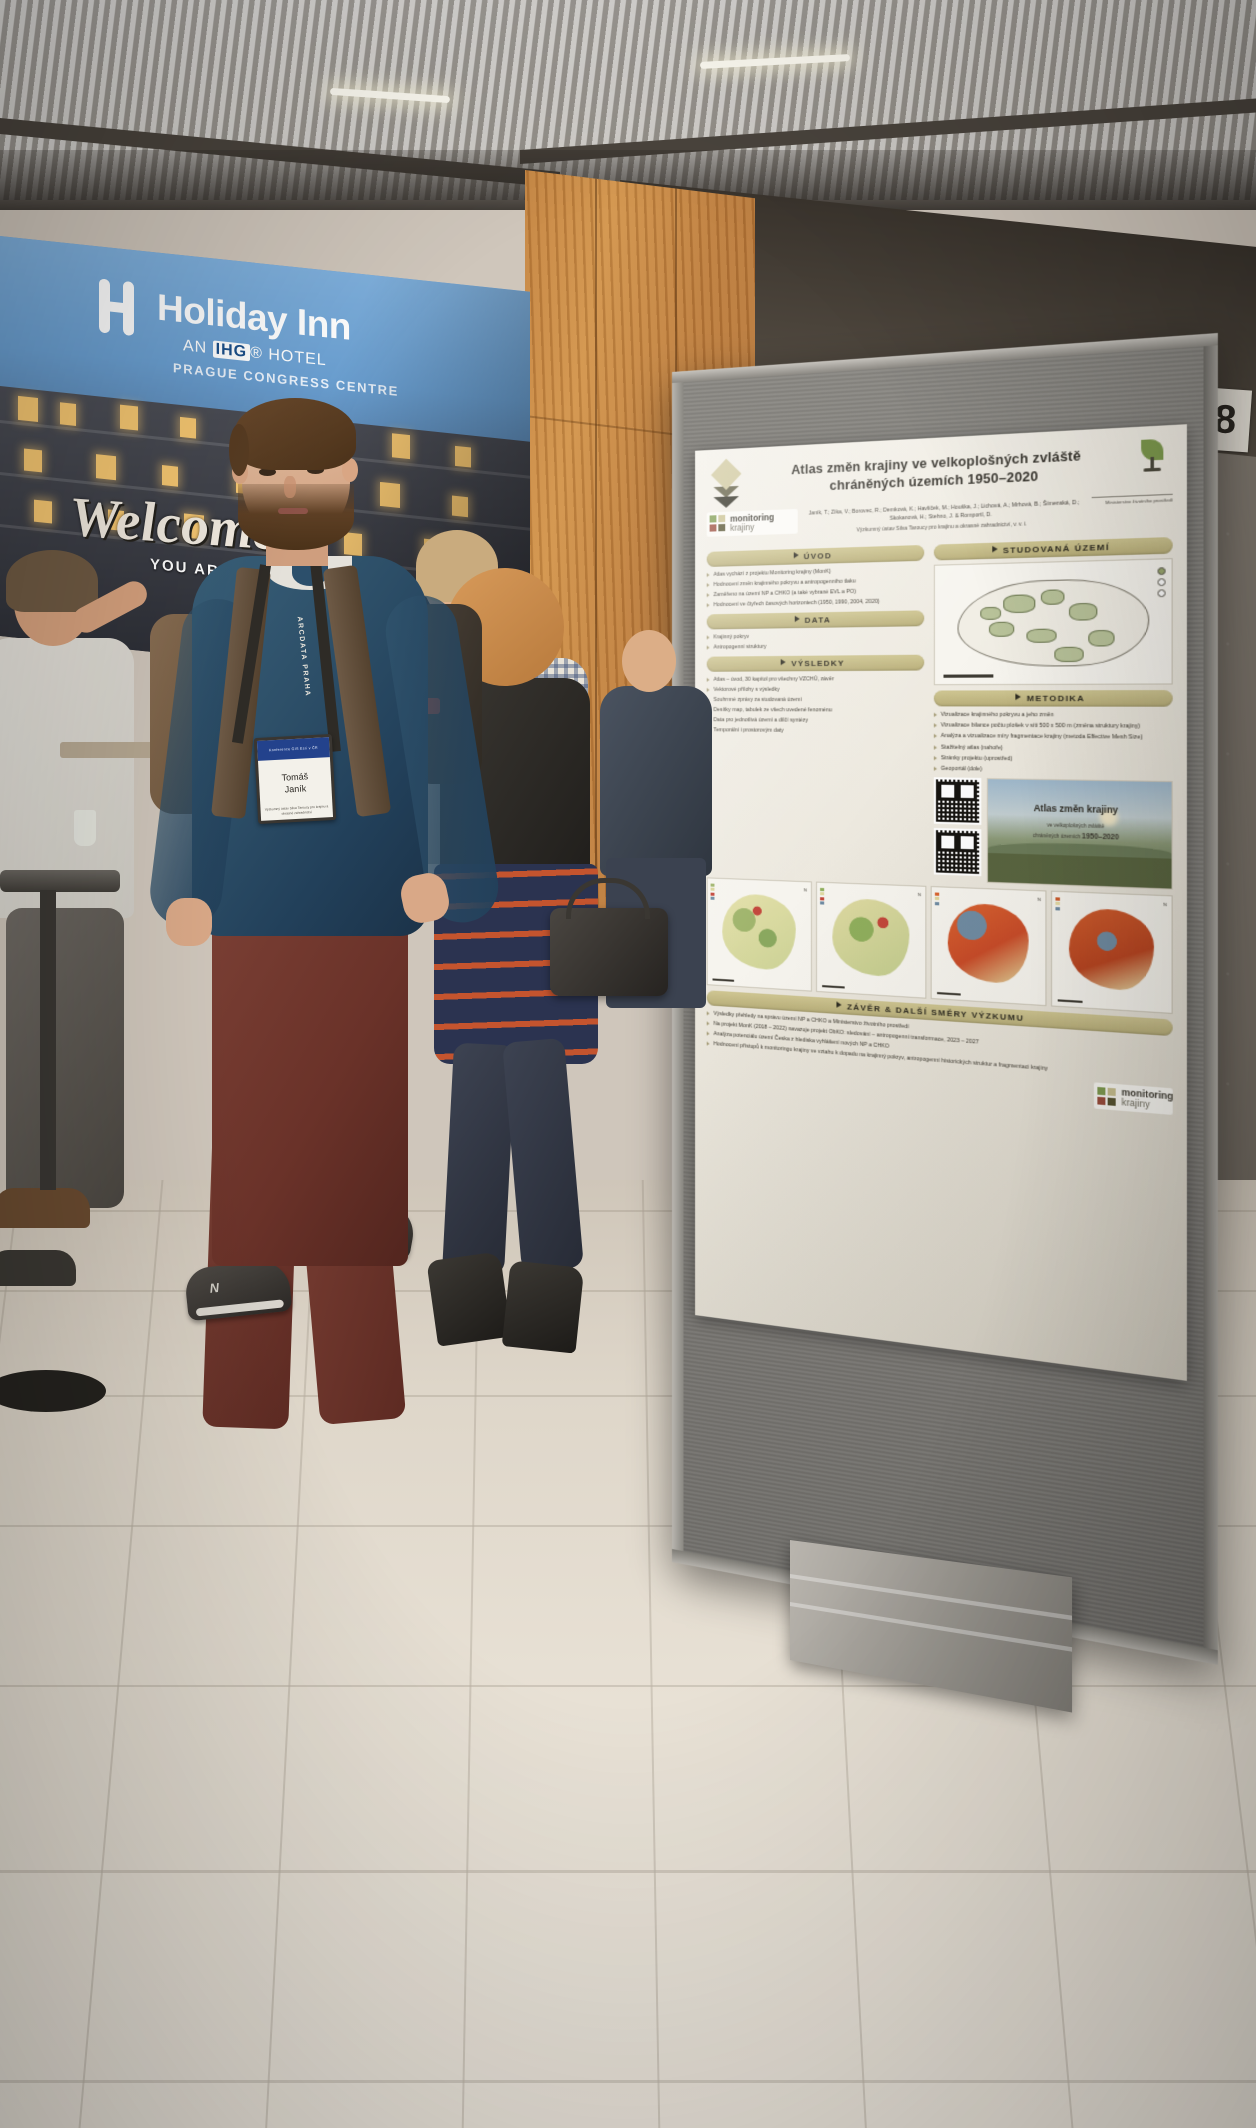  I want to click on ministry-logo: Ministerstvo životního prostředí, so click(1132, 500).